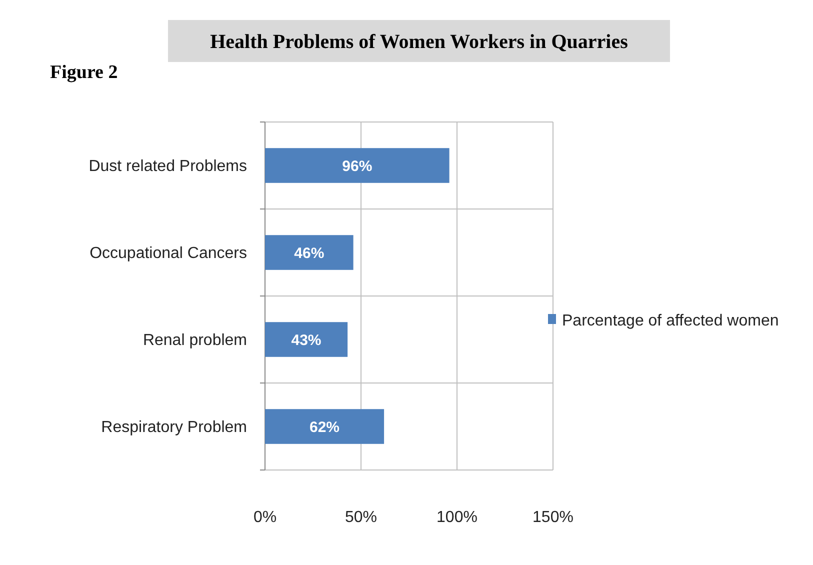 This screenshot has width=813, height=565. Describe the element at coordinates (168, 253) in the screenshot. I see `y-tick-label: Occupational Cancers` at that location.